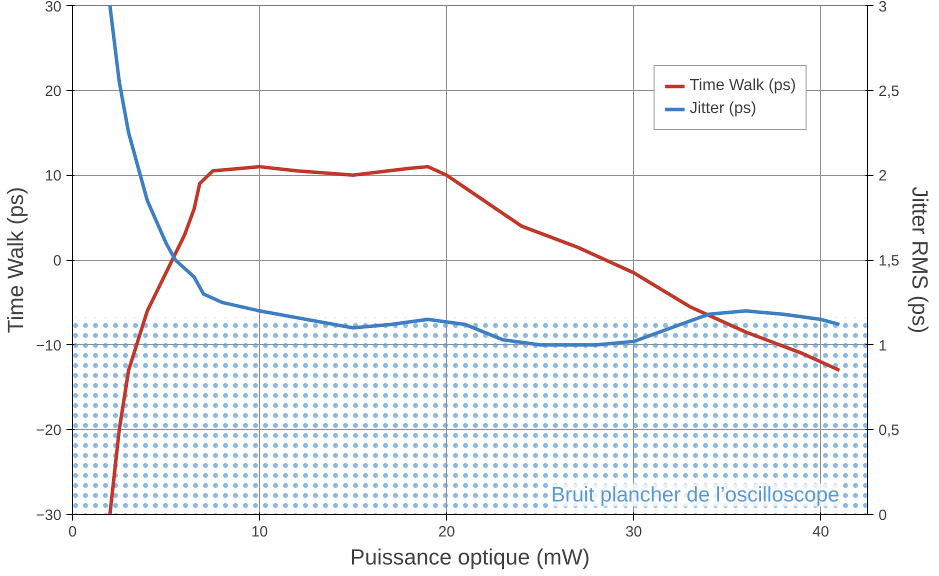  What do you see at coordinates (743, 86) in the screenshot?
I see `legend-label: Time Walk (ps)` at bounding box center [743, 86].